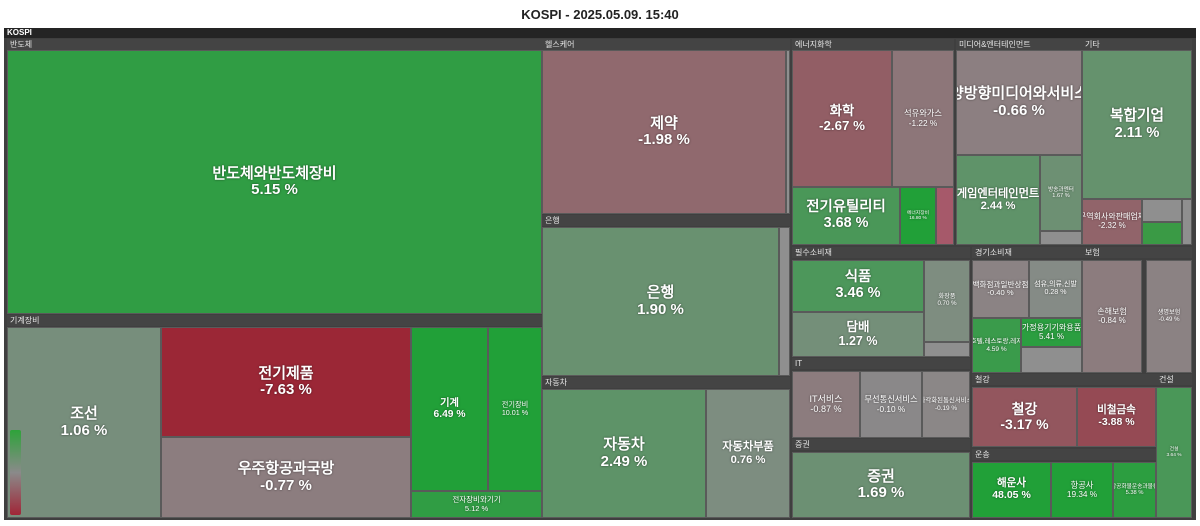 The height and width of the screenshot is (526, 1200). What do you see at coordinates (449, 403) in the screenshot?
I see `industry-name: 기계` at bounding box center [449, 403].